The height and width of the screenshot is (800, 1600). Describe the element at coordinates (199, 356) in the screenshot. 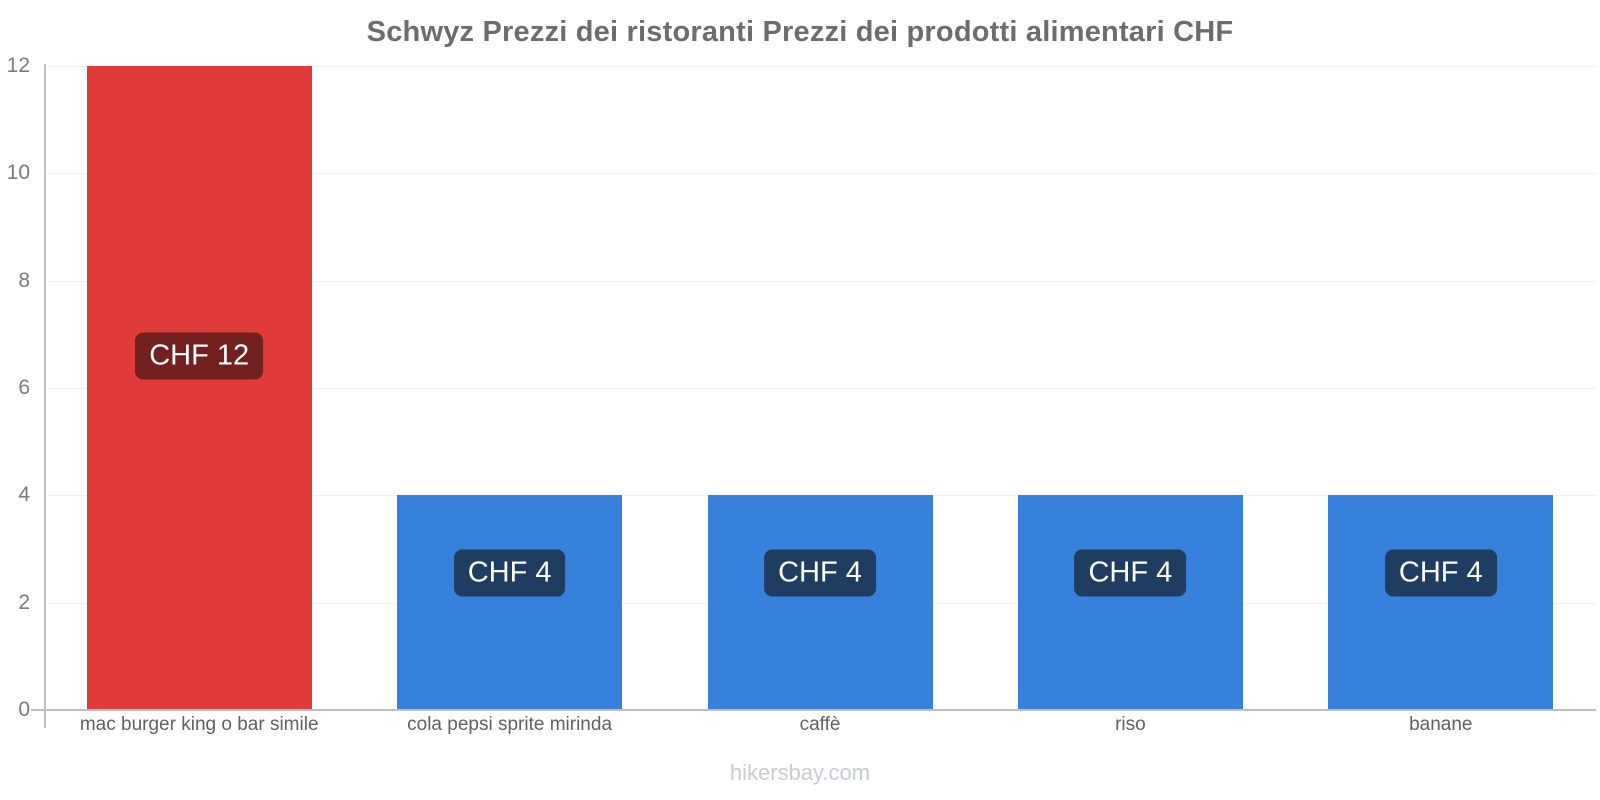

I see `bar-value-label: CHF 12` at that location.